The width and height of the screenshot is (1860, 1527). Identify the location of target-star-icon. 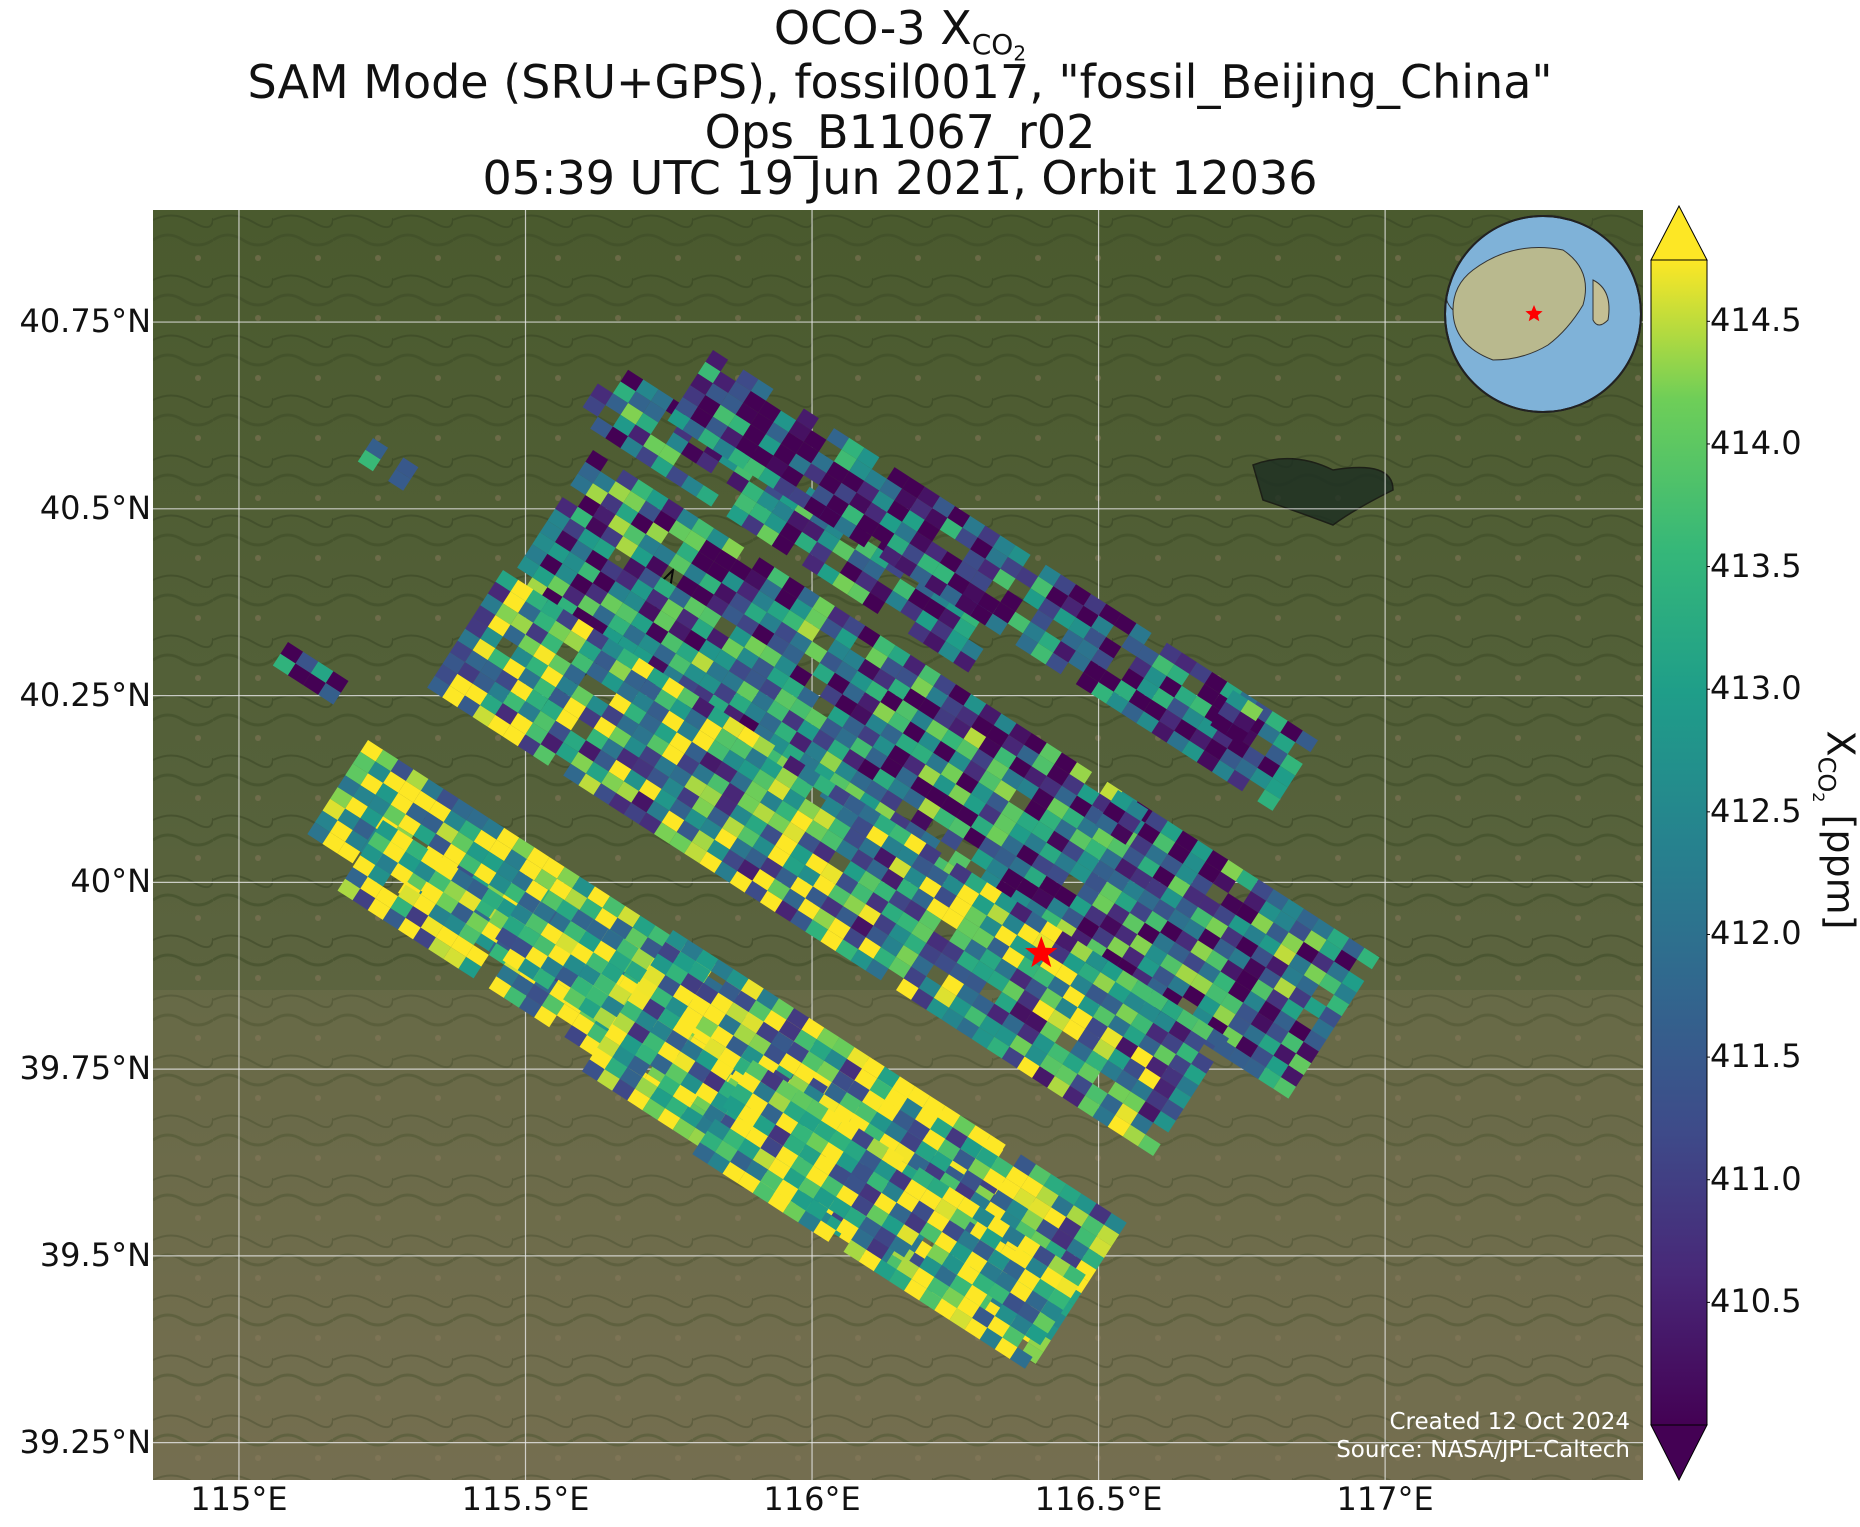
(1041, 952).